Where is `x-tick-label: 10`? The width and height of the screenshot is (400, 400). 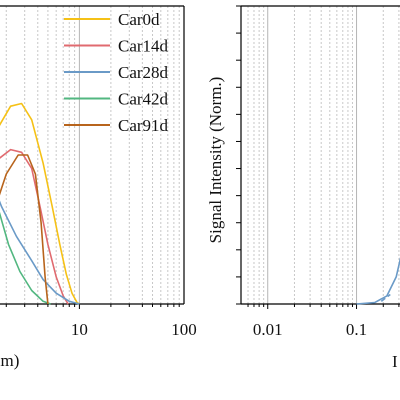 x-tick-label: 10 is located at coordinates (79, 329).